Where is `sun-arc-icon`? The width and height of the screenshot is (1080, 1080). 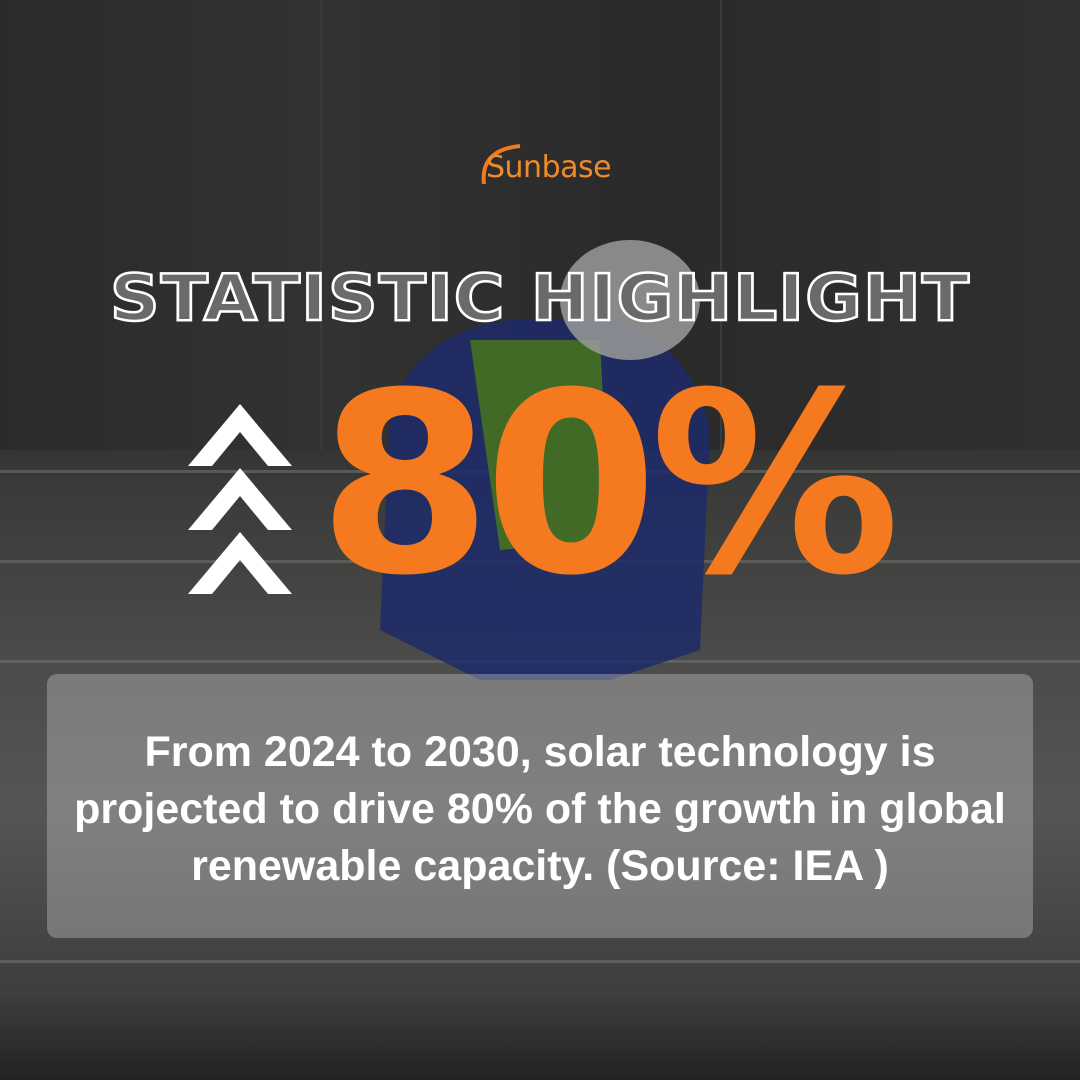 sun-arc-icon is located at coordinates (501, 164).